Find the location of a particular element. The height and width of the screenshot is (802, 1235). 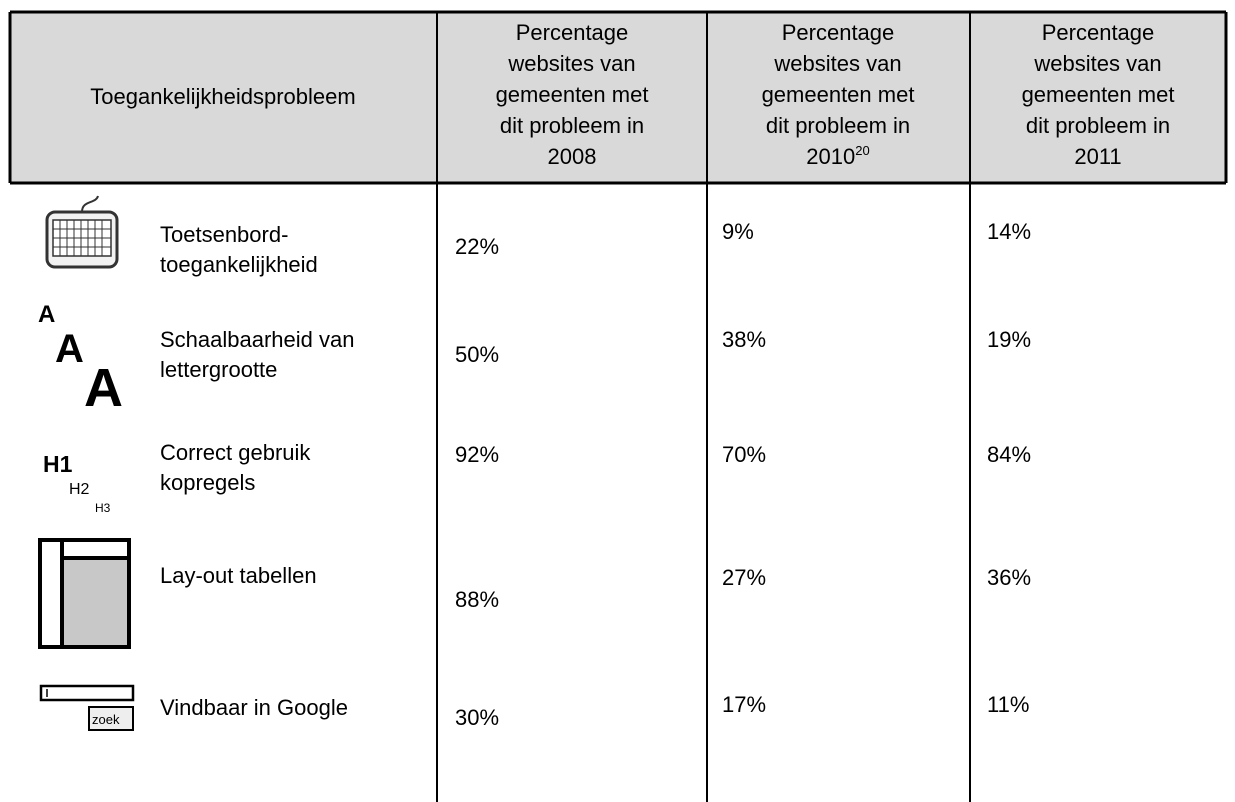

cell-value: 11% is located at coordinates (1008, 704).